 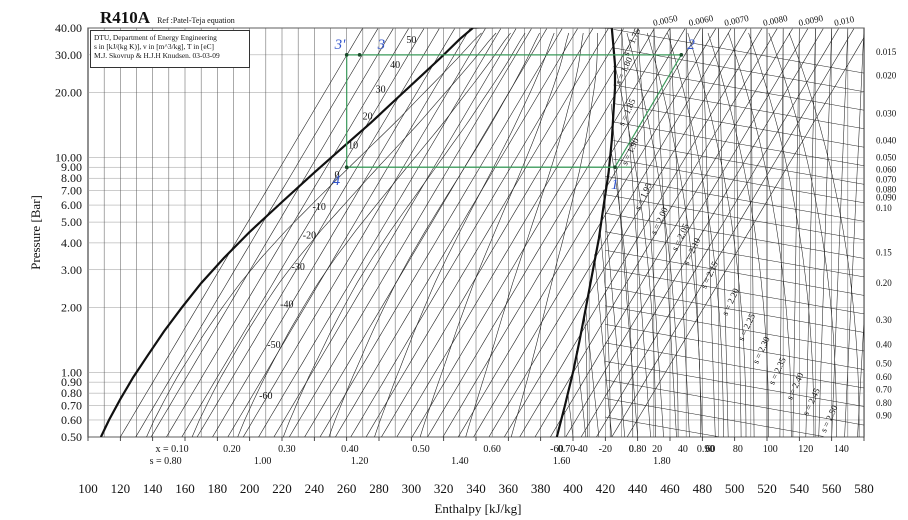 What do you see at coordinates (68, 157) in the screenshot?
I see `y-tick-label: 10.00` at bounding box center [68, 157].